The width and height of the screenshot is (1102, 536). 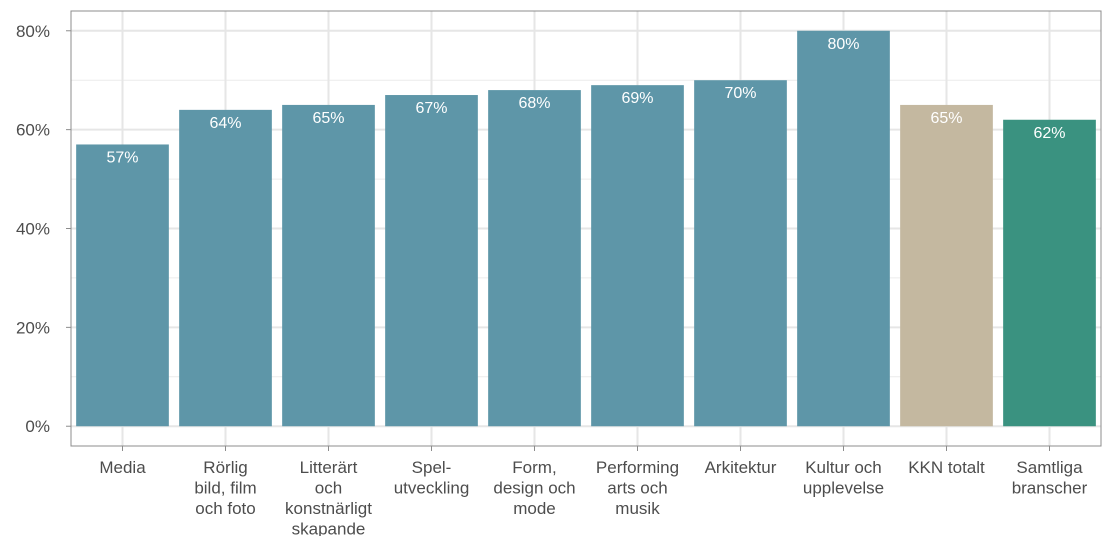 What do you see at coordinates (33, 229) in the screenshot?
I see `y-tick-label: 40%` at bounding box center [33, 229].